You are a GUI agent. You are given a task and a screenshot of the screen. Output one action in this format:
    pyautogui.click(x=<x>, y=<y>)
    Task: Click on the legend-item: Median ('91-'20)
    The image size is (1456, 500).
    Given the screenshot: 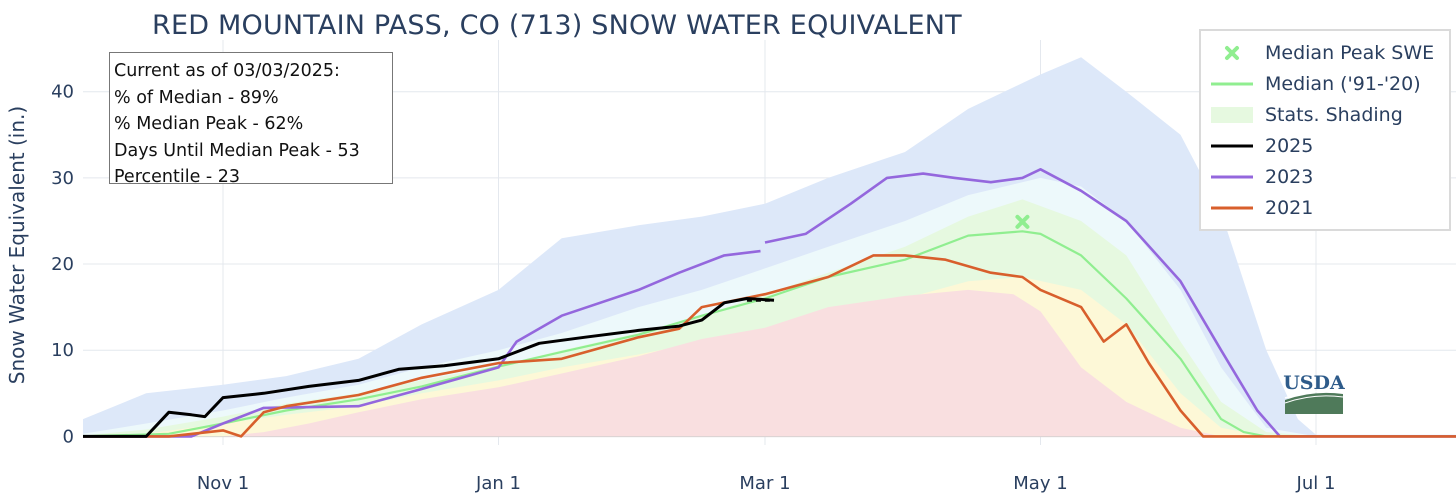 What is the action you would take?
    pyautogui.click(x=1325, y=85)
    